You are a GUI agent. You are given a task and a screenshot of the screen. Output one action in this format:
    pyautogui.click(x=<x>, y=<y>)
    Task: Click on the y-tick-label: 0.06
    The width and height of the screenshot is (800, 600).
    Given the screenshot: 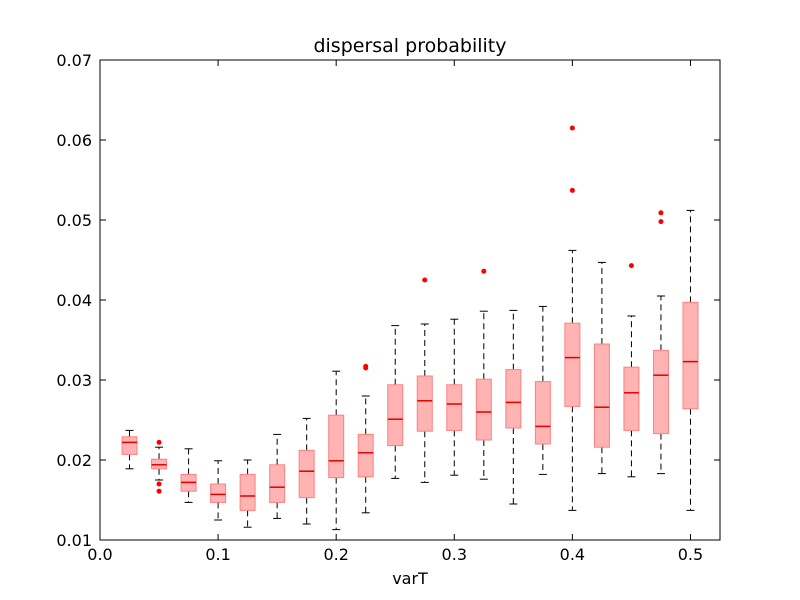 What is the action you would take?
    pyautogui.click(x=74, y=140)
    